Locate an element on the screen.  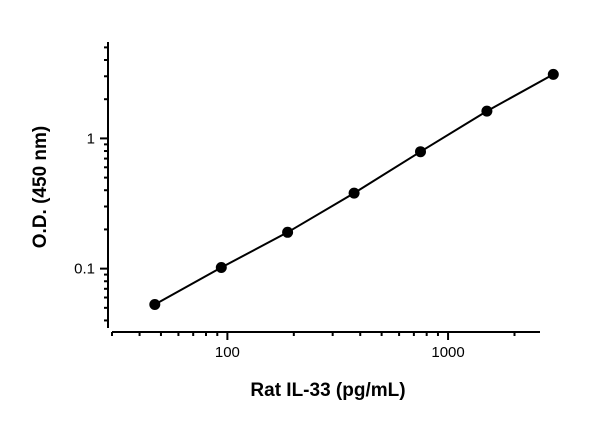
x-axis-title: Rat IL-33 (pg/mL) is located at coordinates (327, 390).